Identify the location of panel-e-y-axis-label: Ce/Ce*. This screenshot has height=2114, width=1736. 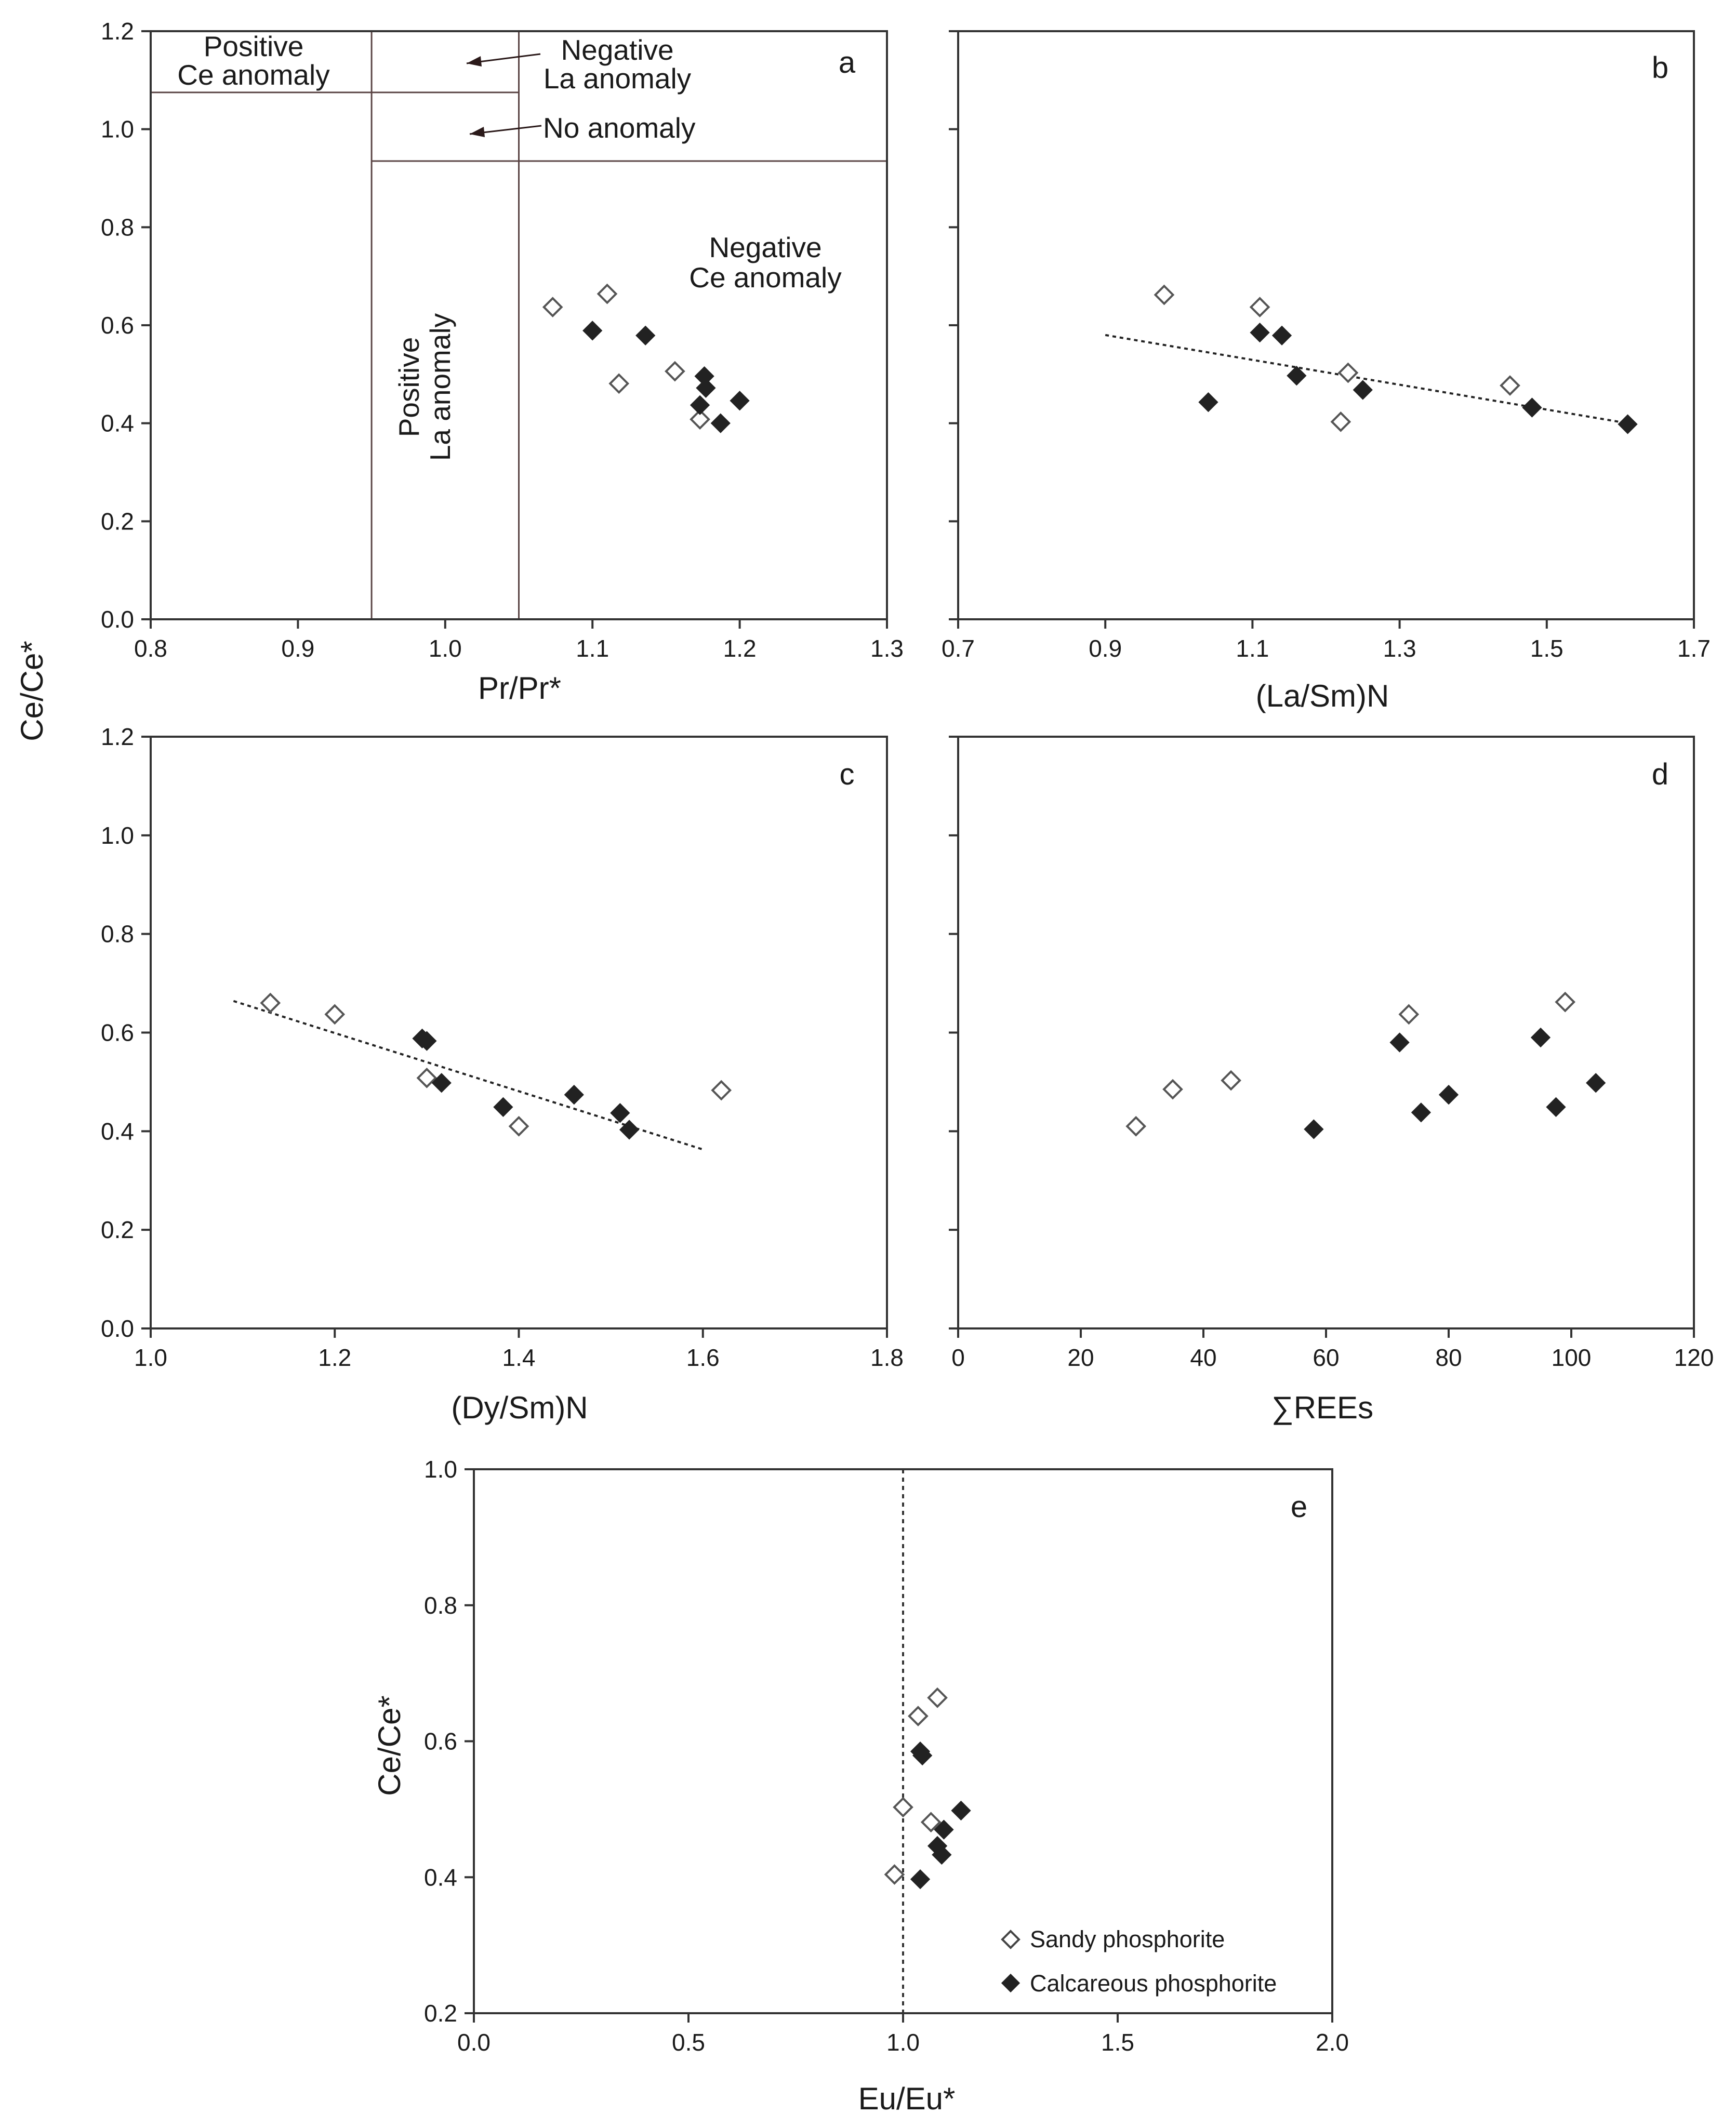
(390, 1745).